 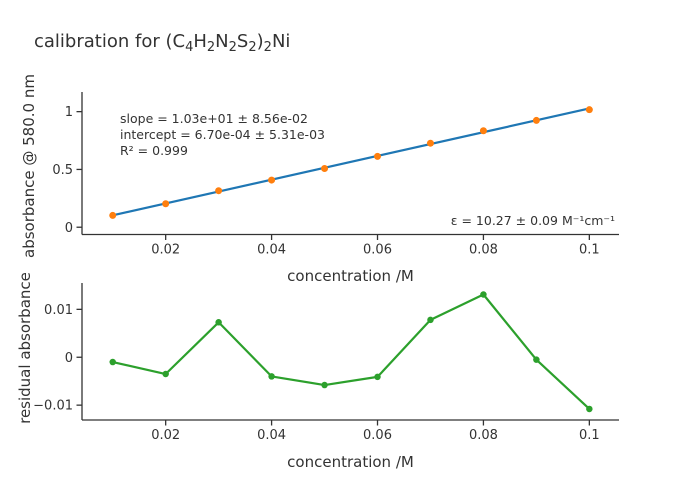 I want to click on title-text: calibration for (C, so click(x=110, y=41).